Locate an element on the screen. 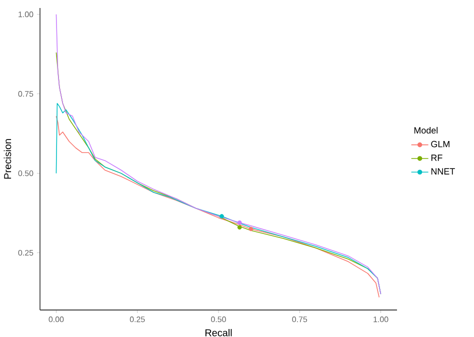  legend-title: Model is located at coordinates (426, 130).